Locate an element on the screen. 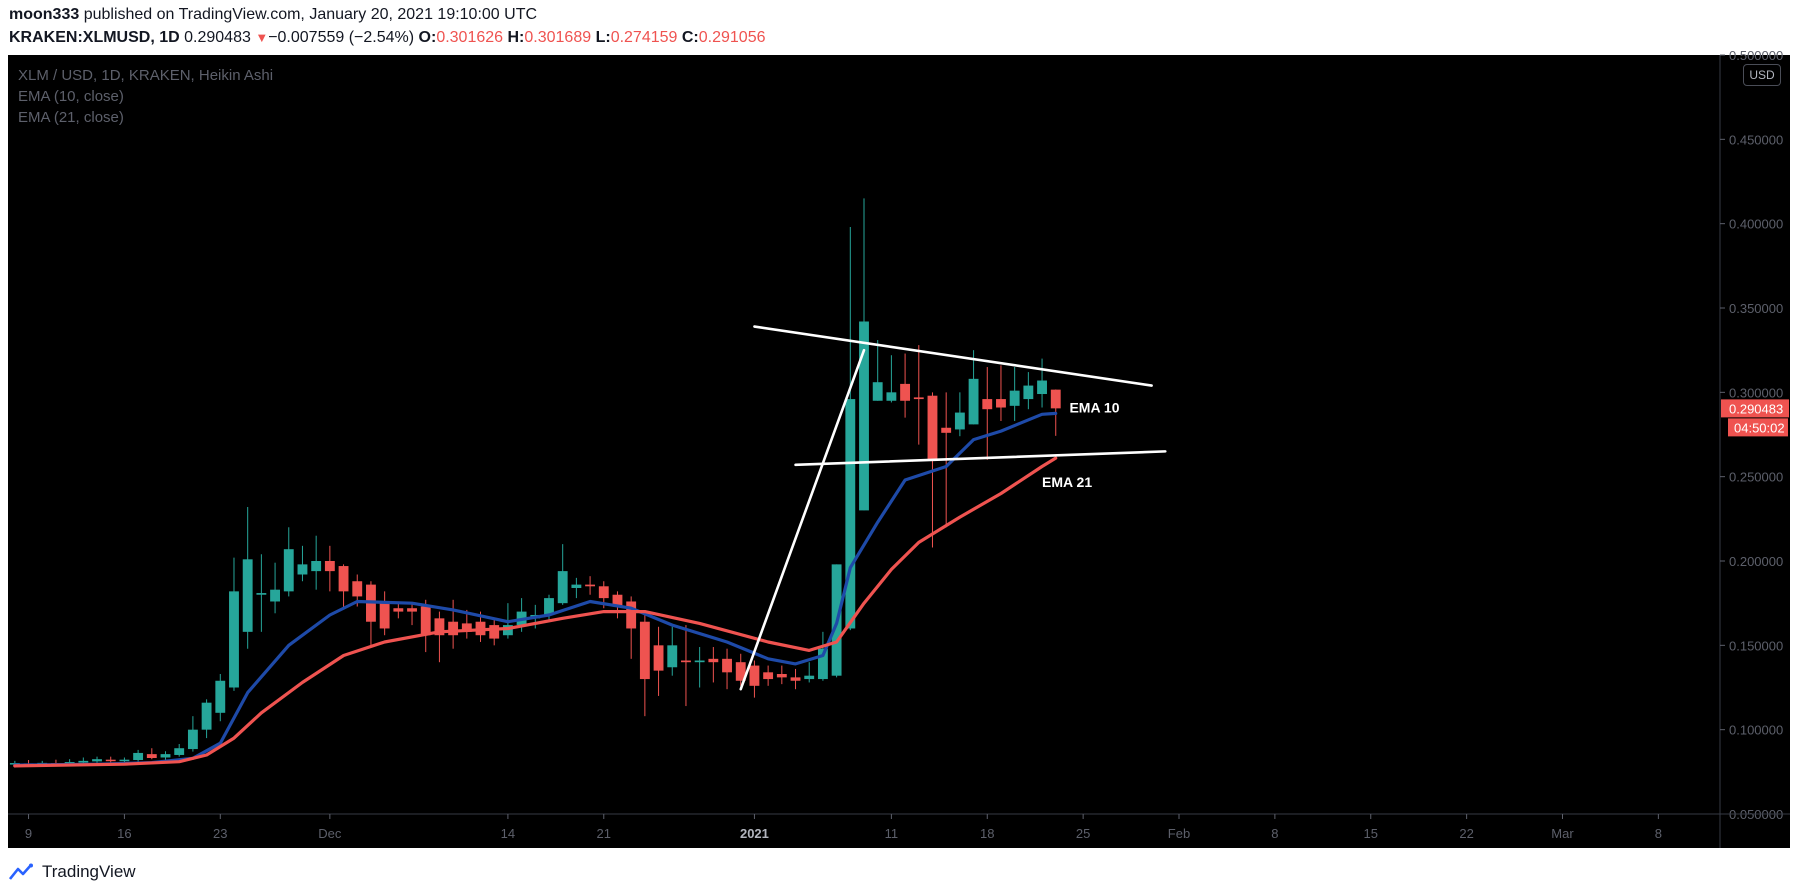 This screenshot has height=895, width=1805. legend-ema10: EMA (10, close) is located at coordinates (71, 96).